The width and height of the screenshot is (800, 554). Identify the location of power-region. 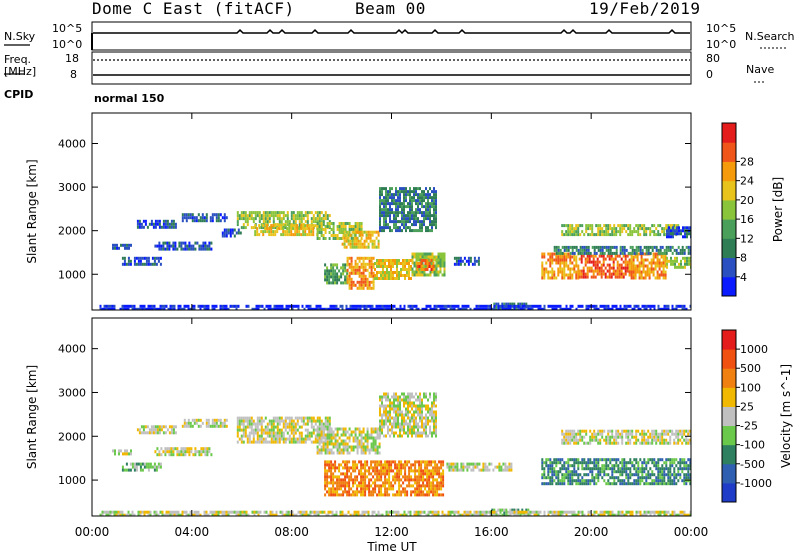
(393, 269).